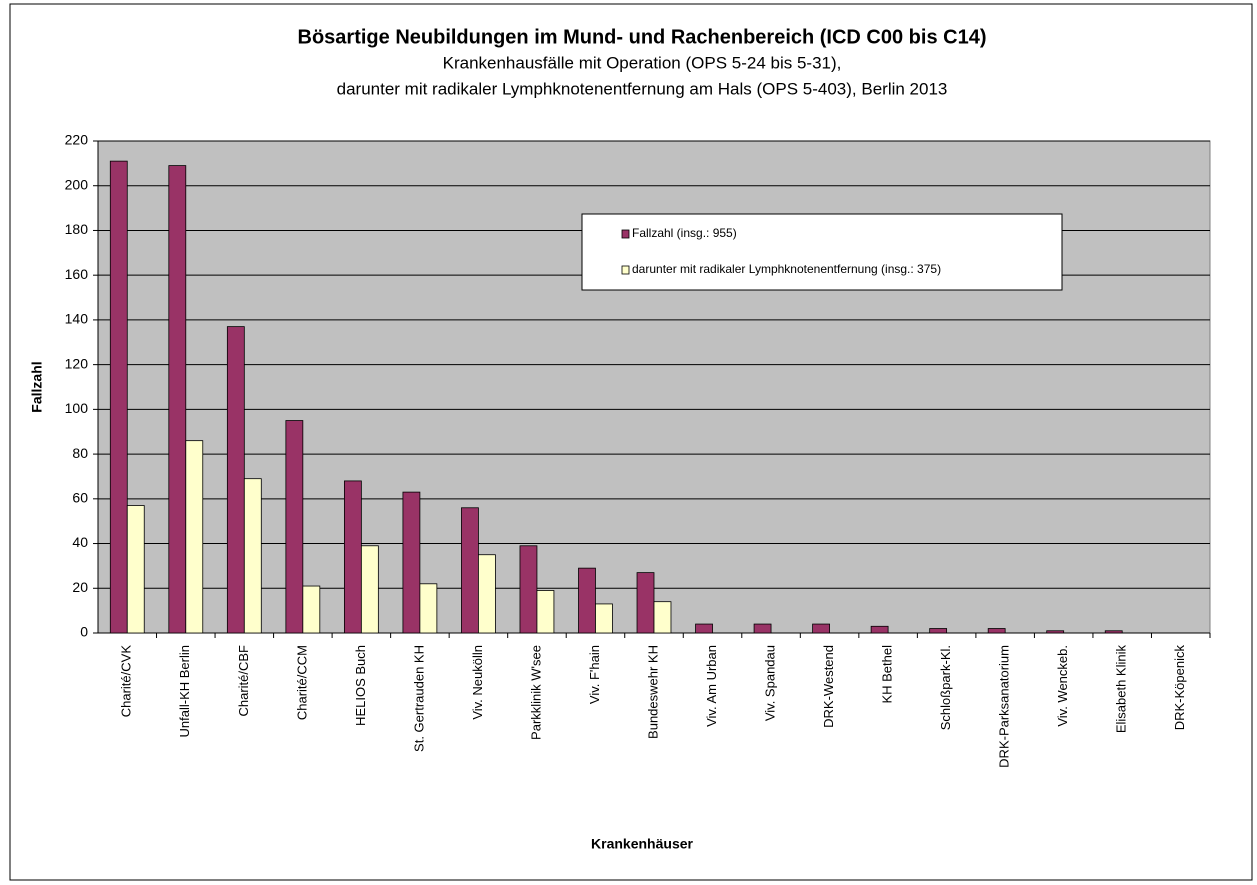 Image resolution: width=1257 pixels, height=885 pixels. Describe the element at coordinates (887, 674) in the screenshot. I see `x-tick-label: KH Bethel` at that location.